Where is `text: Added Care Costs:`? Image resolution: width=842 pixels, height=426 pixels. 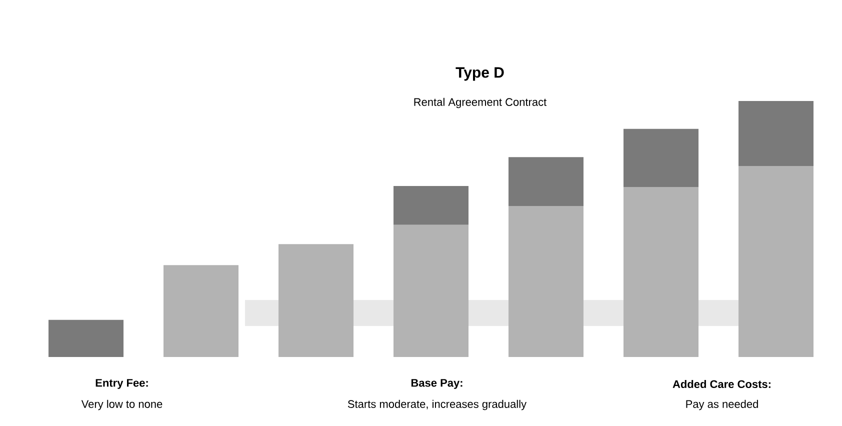
text: Added Care Costs: is located at coordinates (721, 384).